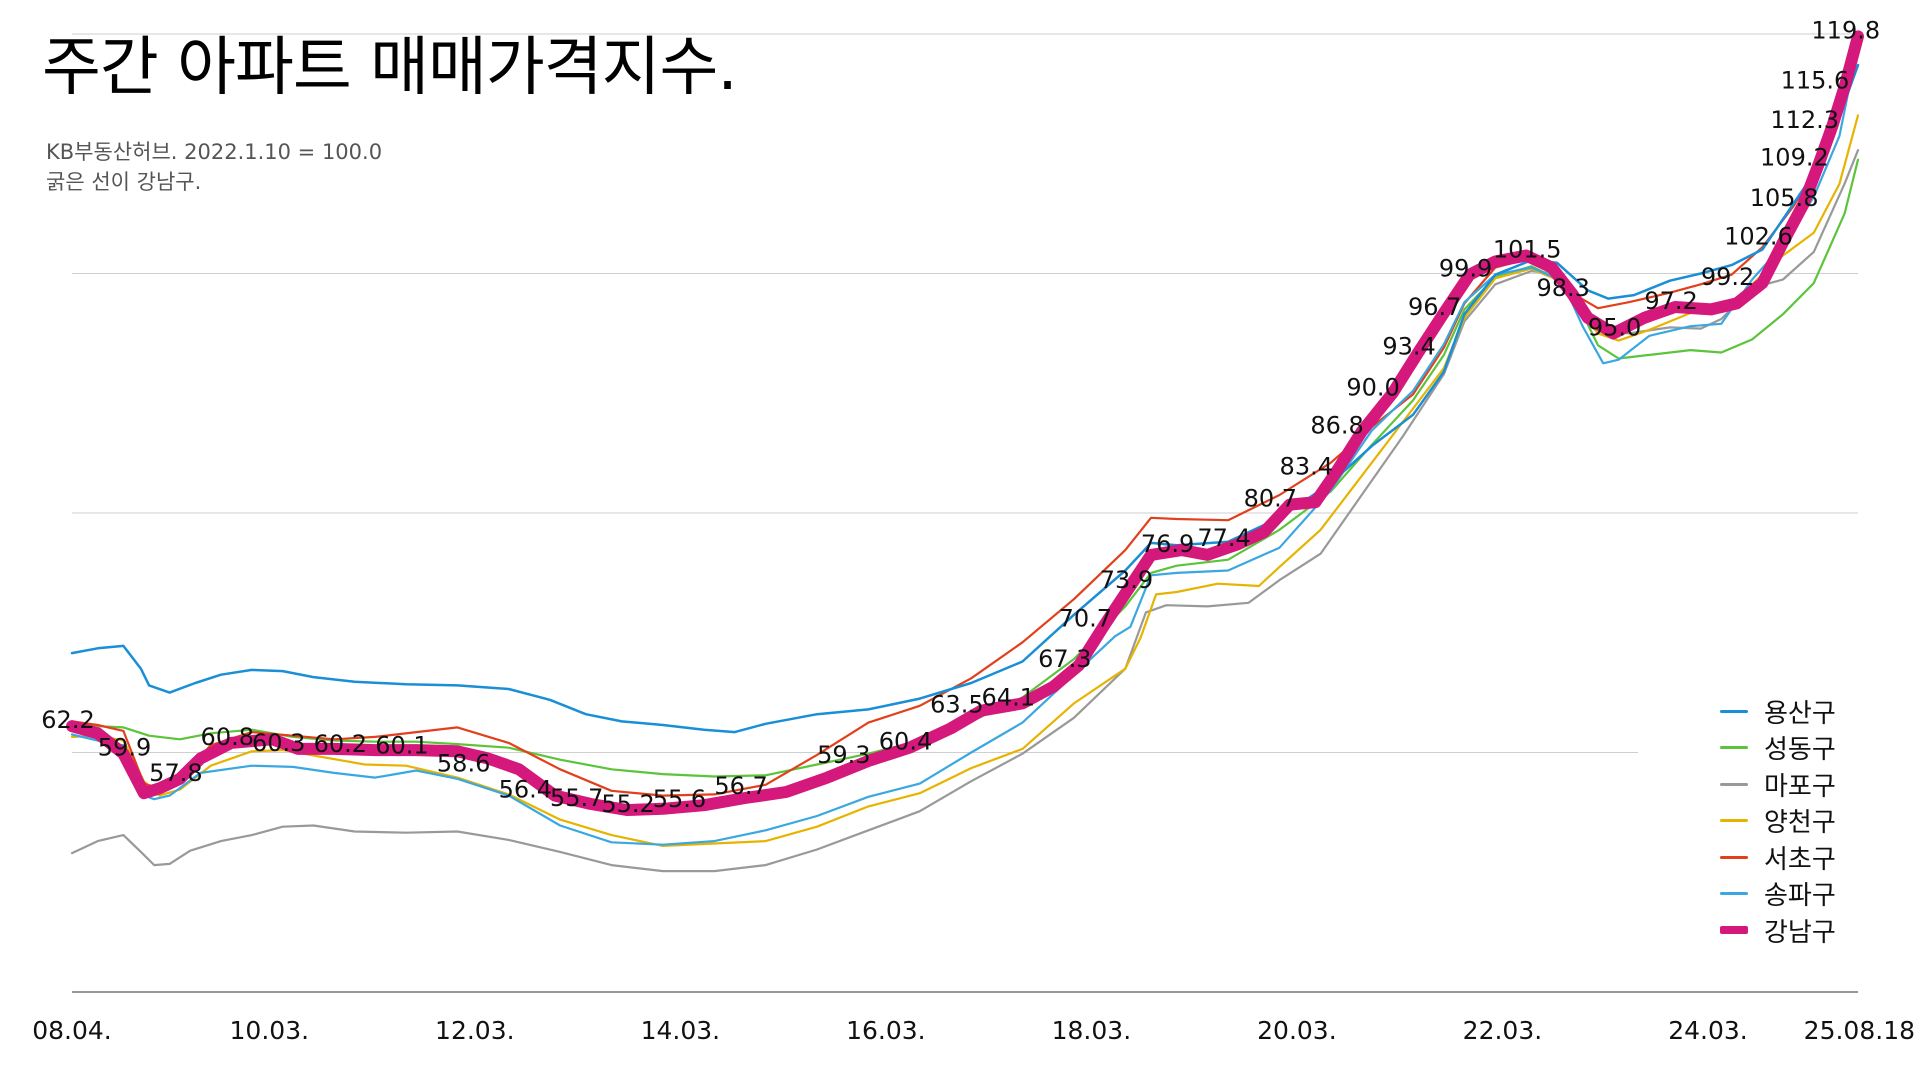 The width and height of the screenshot is (1920, 1080). I want to click on data-label: 77.4, so click(1223, 538).